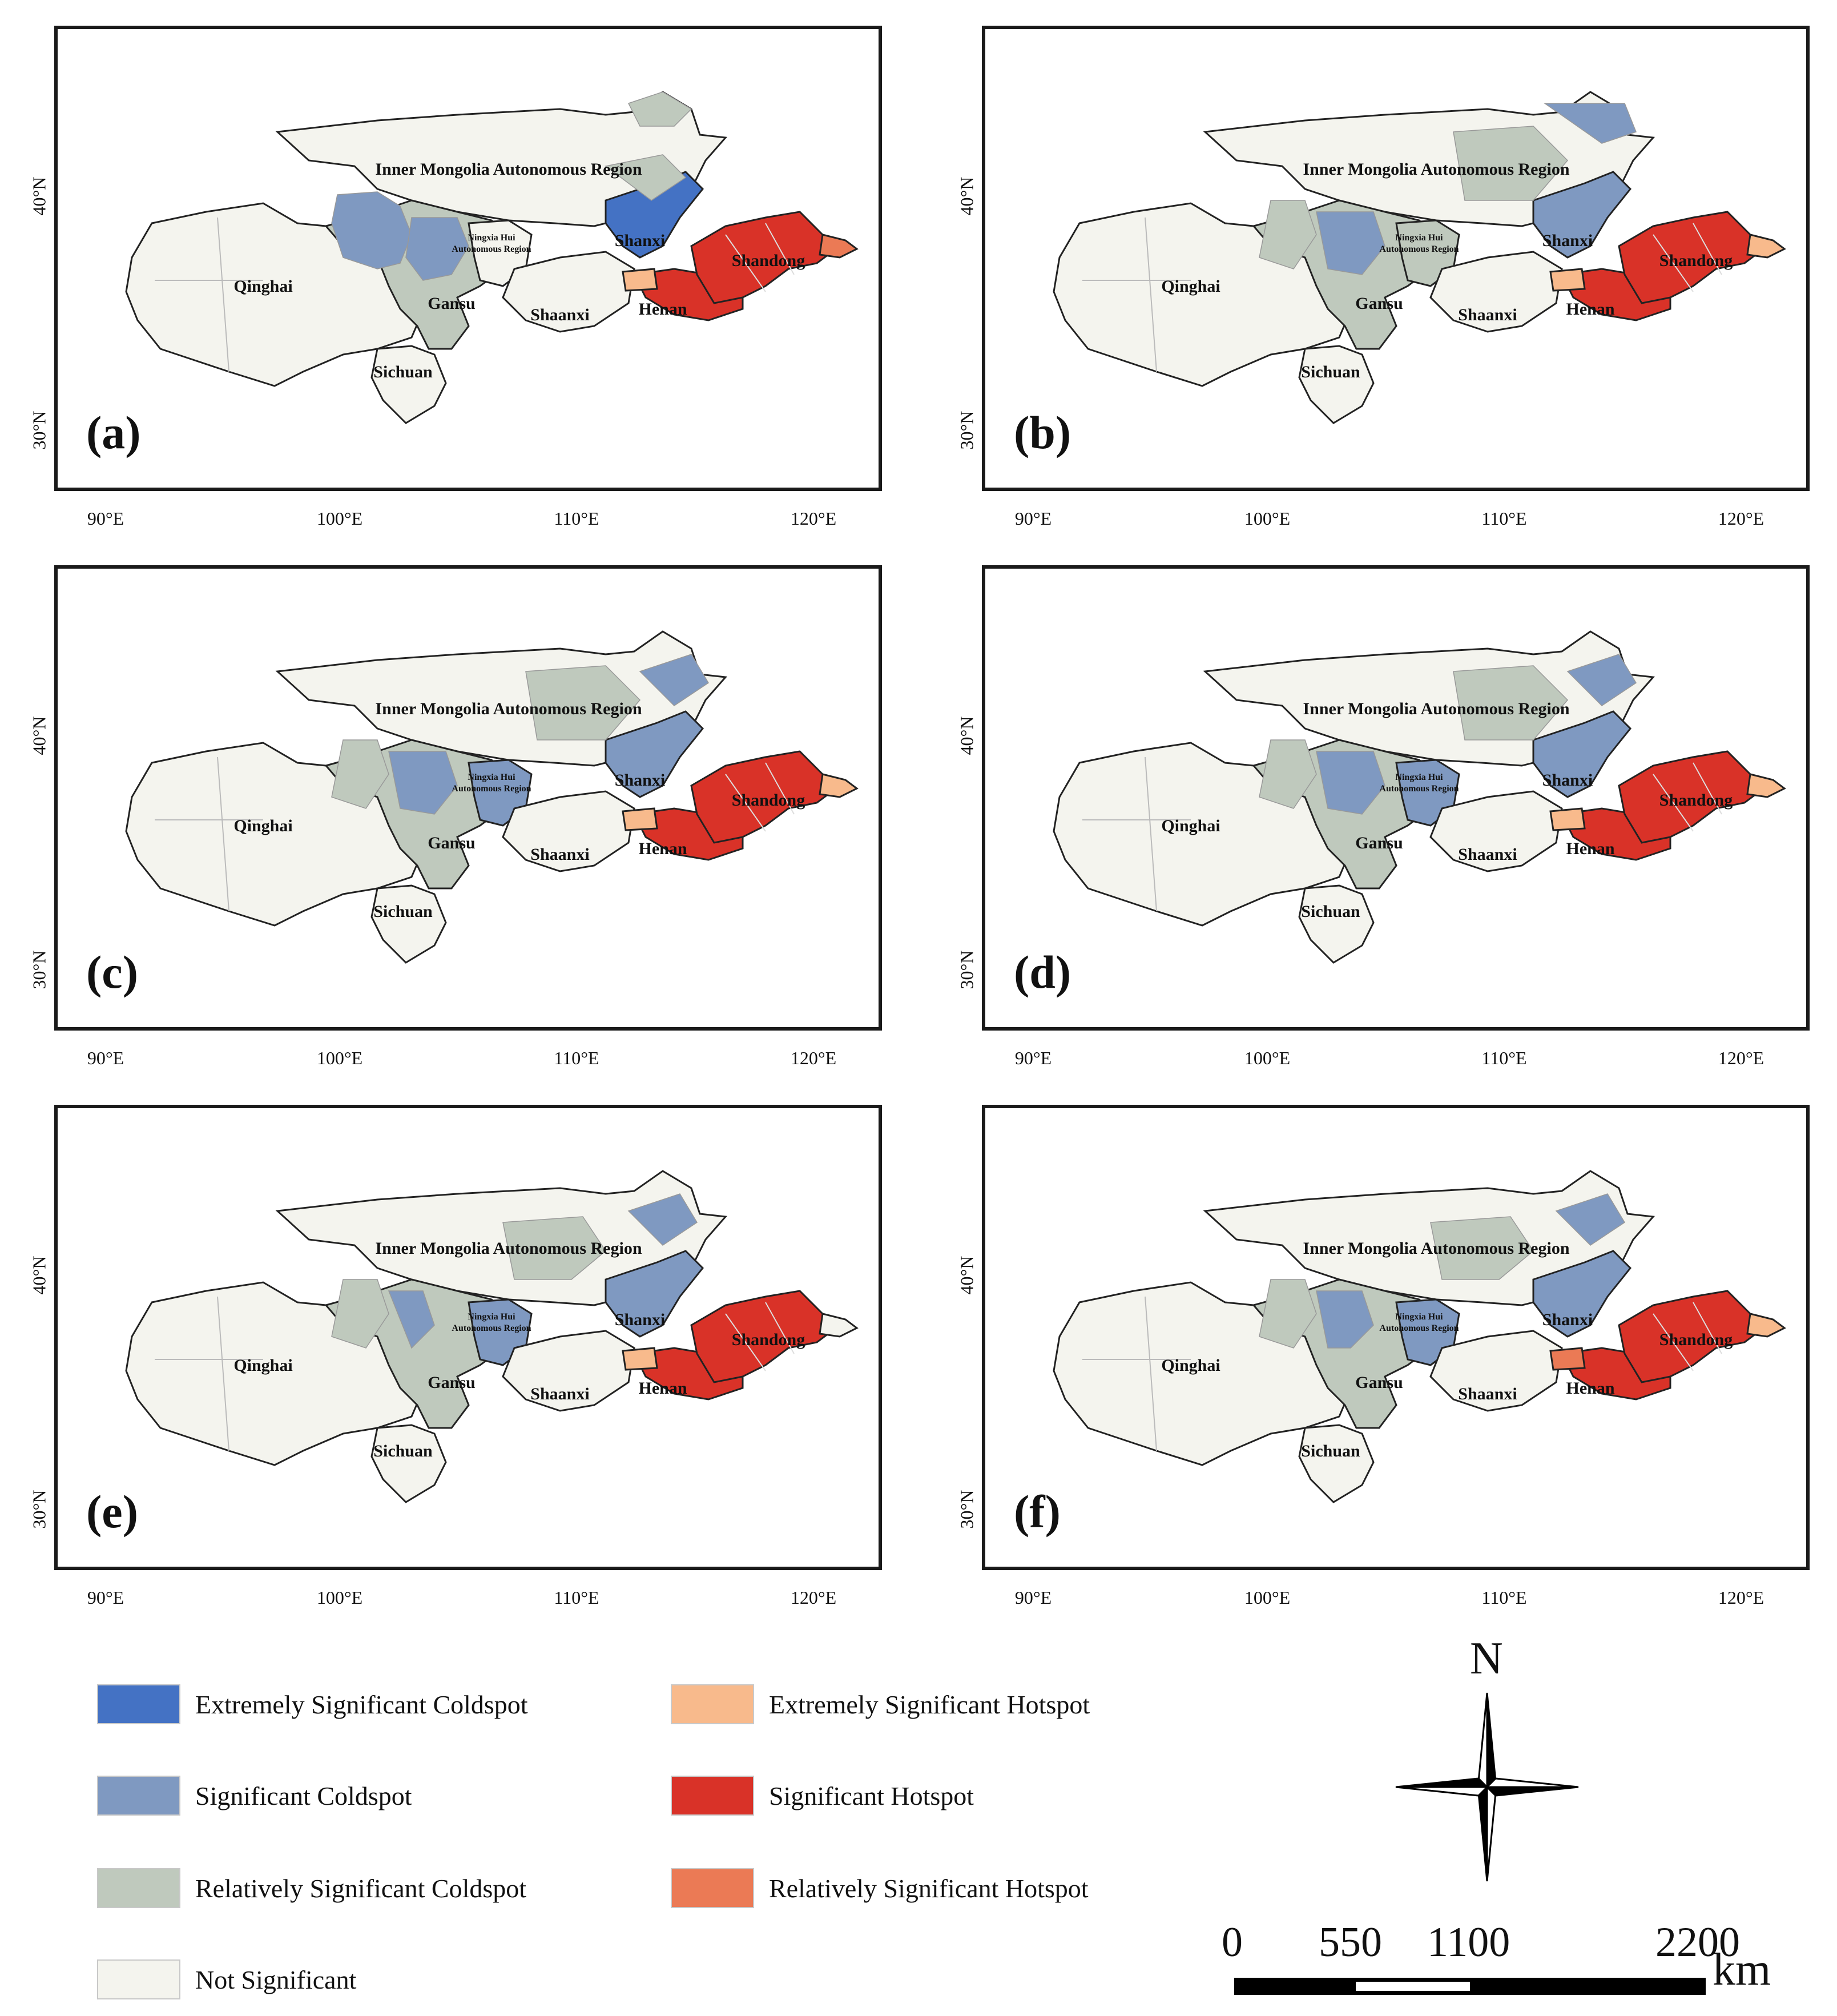 The height and width of the screenshot is (2016, 1837). I want to click on legend-item: Relatively Significant Hotspot, so click(880, 1888).